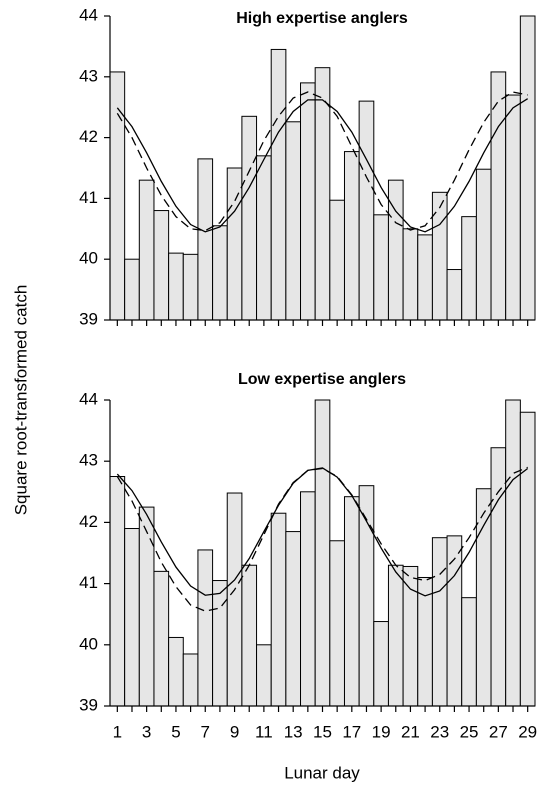  What do you see at coordinates (322, 18) in the screenshot?
I see `chart-title: High expertise anglers` at bounding box center [322, 18].